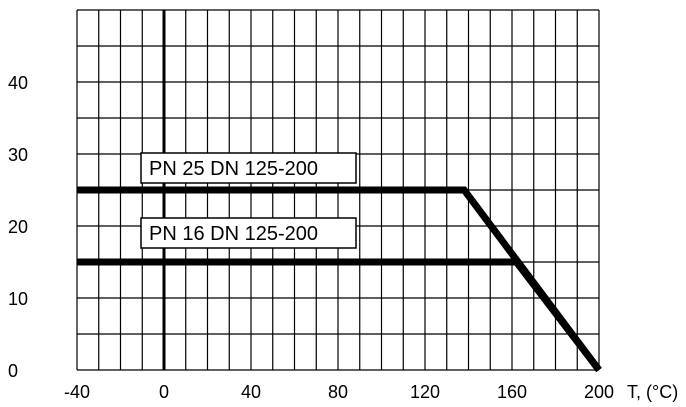 The width and height of the screenshot is (686, 407). I want to click on x-tick-label: 80, so click(338, 392).